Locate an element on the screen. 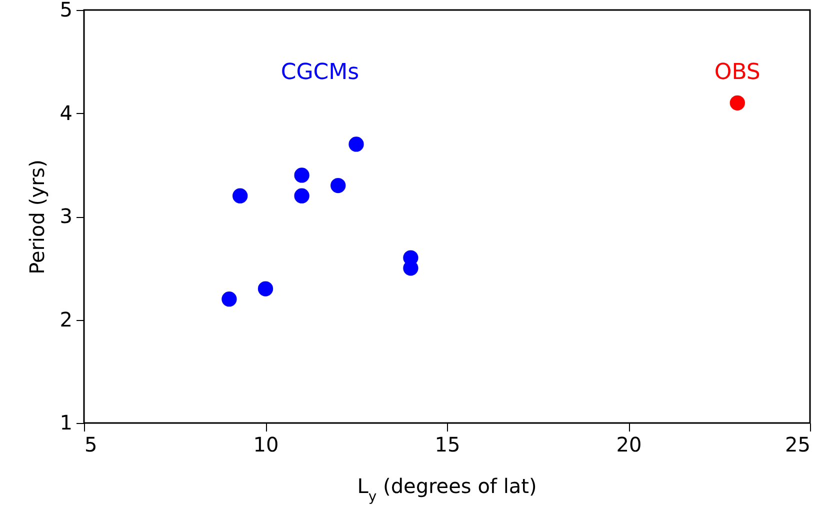 This screenshot has height=519, width=829. x-tick-label: 10 is located at coordinates (266, 444).